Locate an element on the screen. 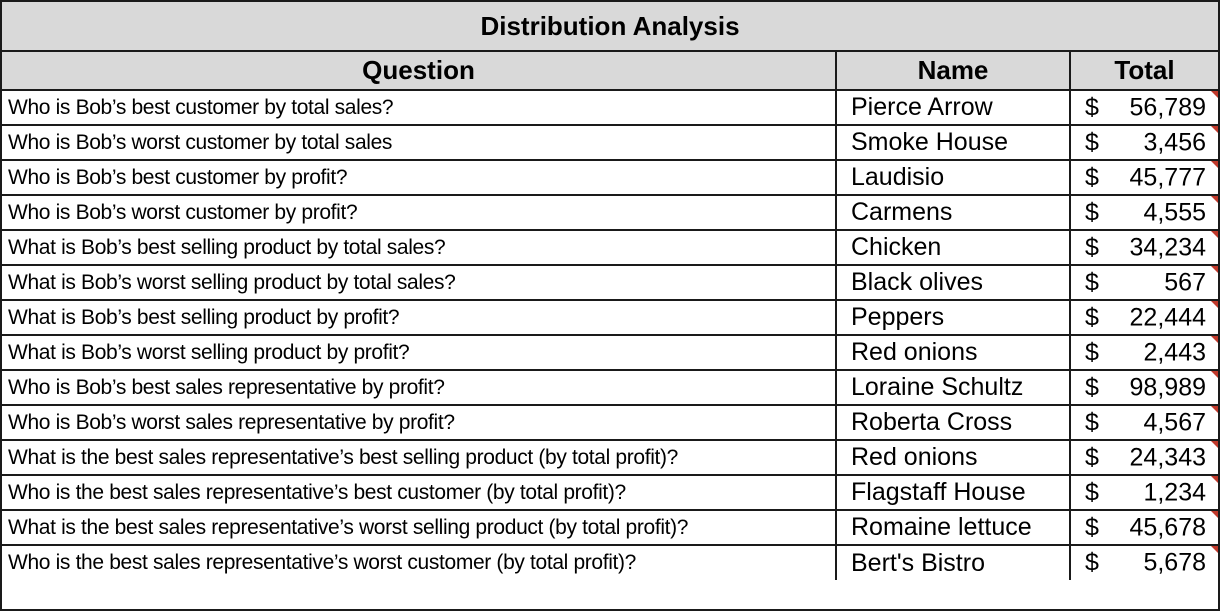  name-cell: Loraine Schultz is located at coordinates (953, 387).